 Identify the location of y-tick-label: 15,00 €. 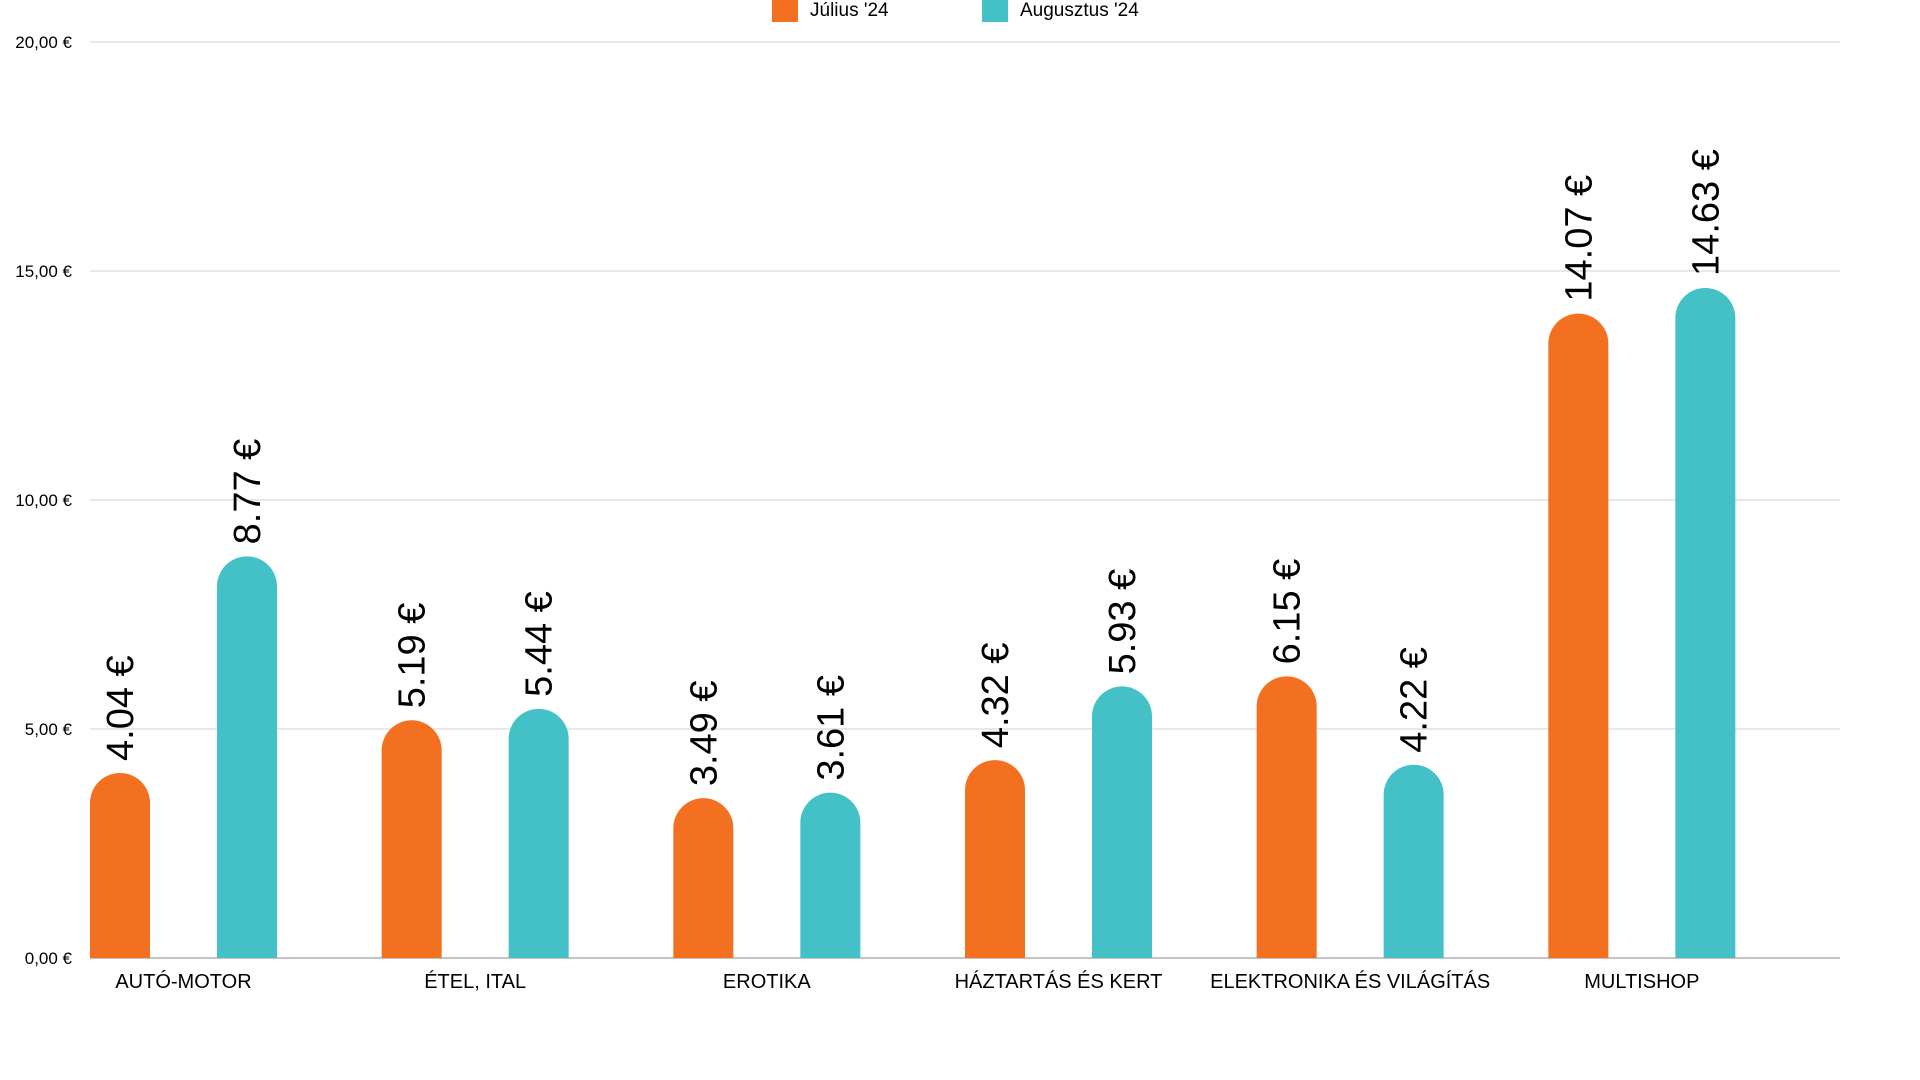
(43, 271).